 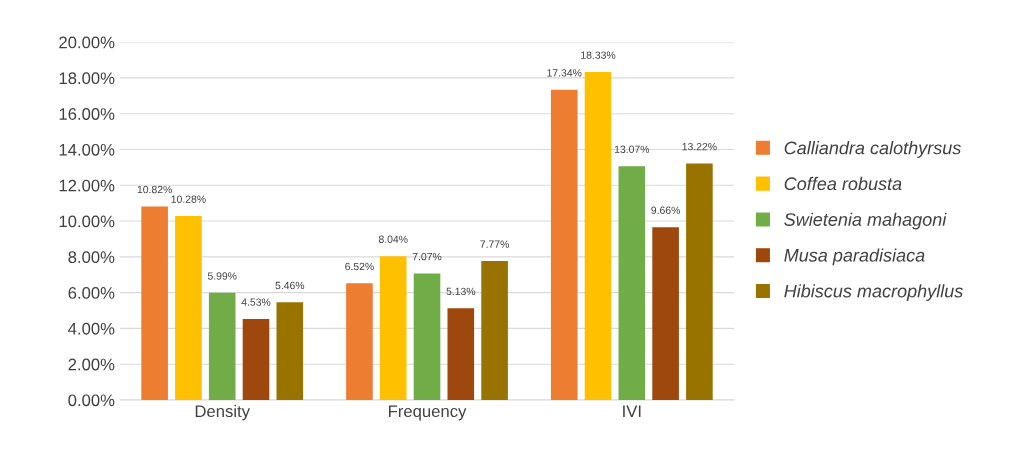 I want to click on data-label: 5.13%, so click(x=461, y=291).